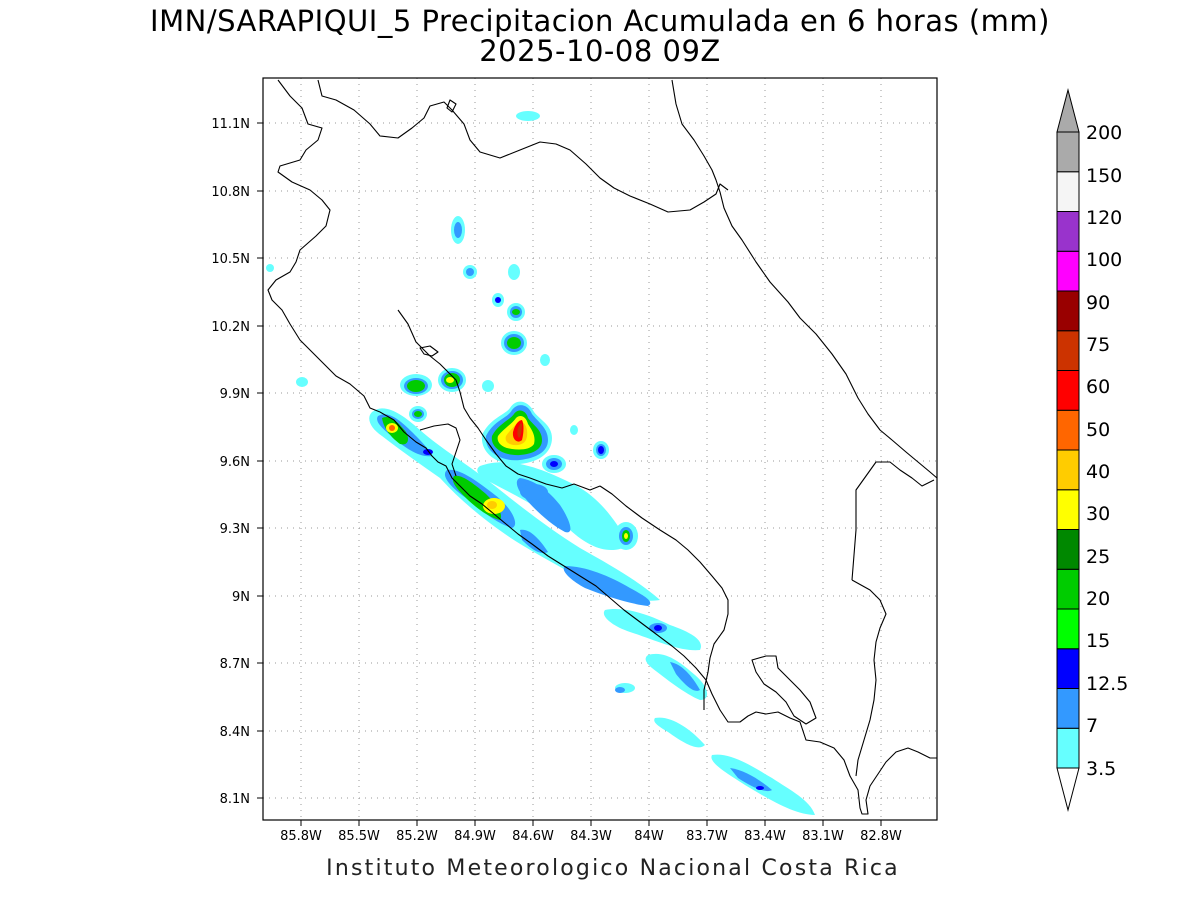  I want to click on gulf-nicoya-coast, so click(499, 400).